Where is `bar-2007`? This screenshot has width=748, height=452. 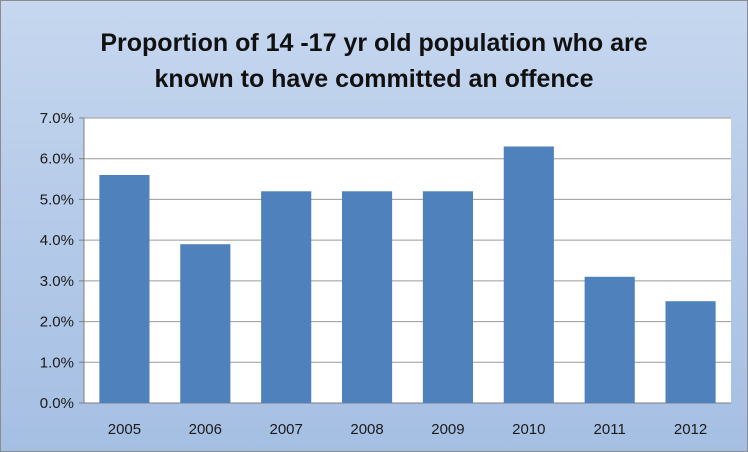
bar-2007 is located at coordinates (286, 297).